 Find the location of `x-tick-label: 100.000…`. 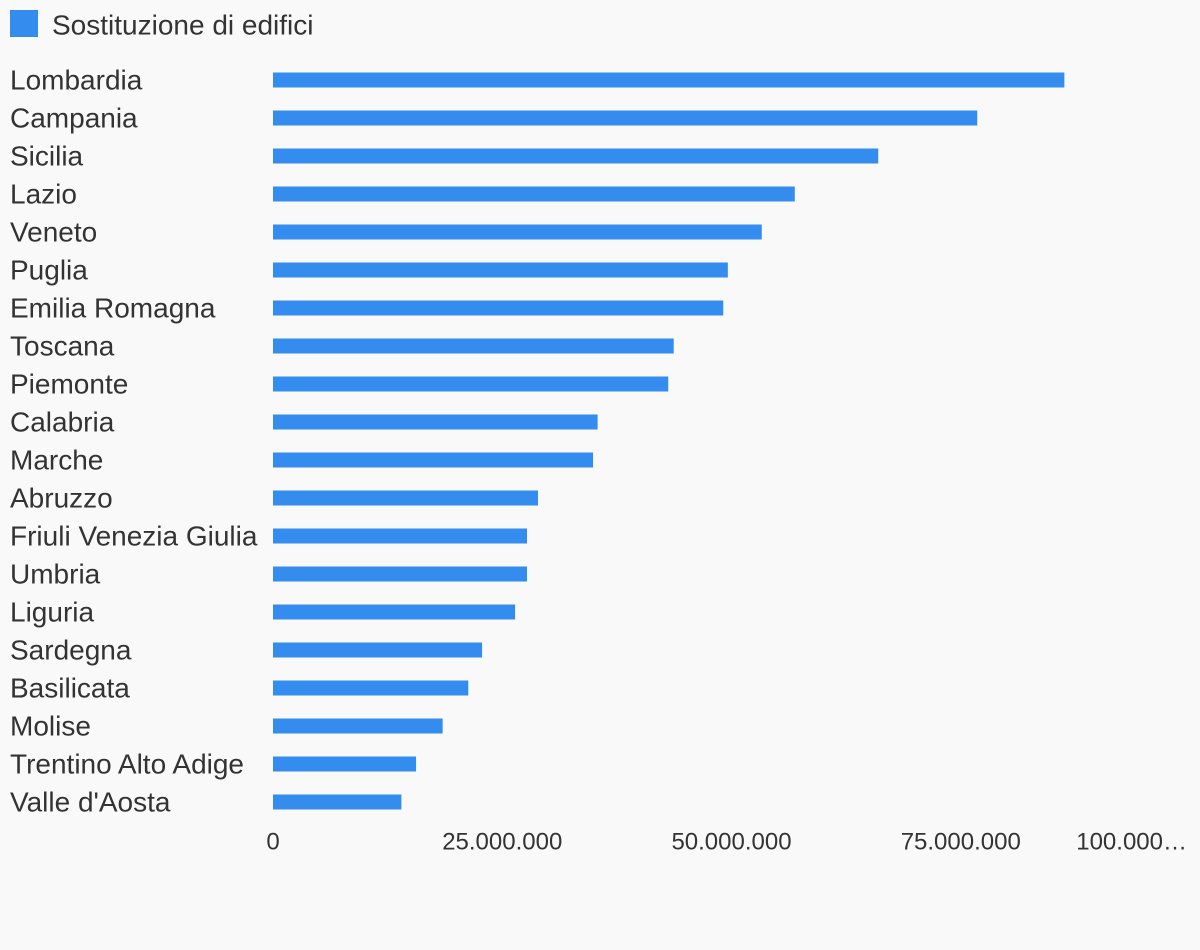

x-tick-label: 100.000… is located at coordinates (1131, 841).